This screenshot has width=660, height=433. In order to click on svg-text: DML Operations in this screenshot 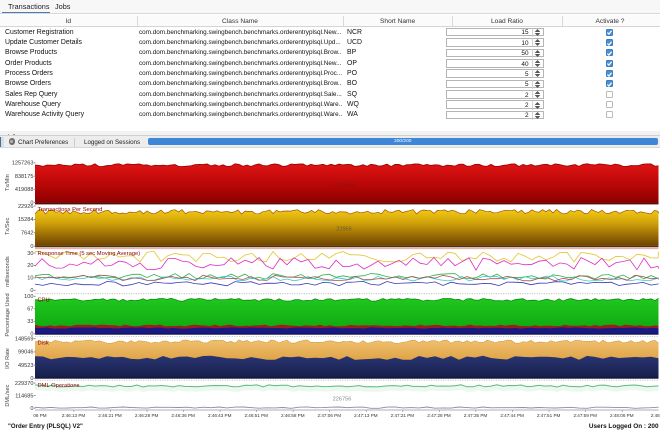, I will do `click(59, 386)`.